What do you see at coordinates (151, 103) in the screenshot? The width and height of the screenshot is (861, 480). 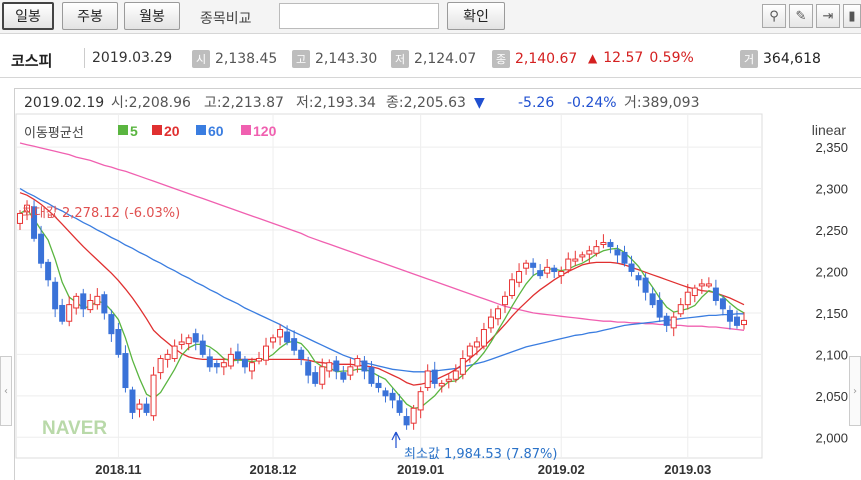 I see `info-line-value: 시:2,208.96` at bounding box center [151, 103].